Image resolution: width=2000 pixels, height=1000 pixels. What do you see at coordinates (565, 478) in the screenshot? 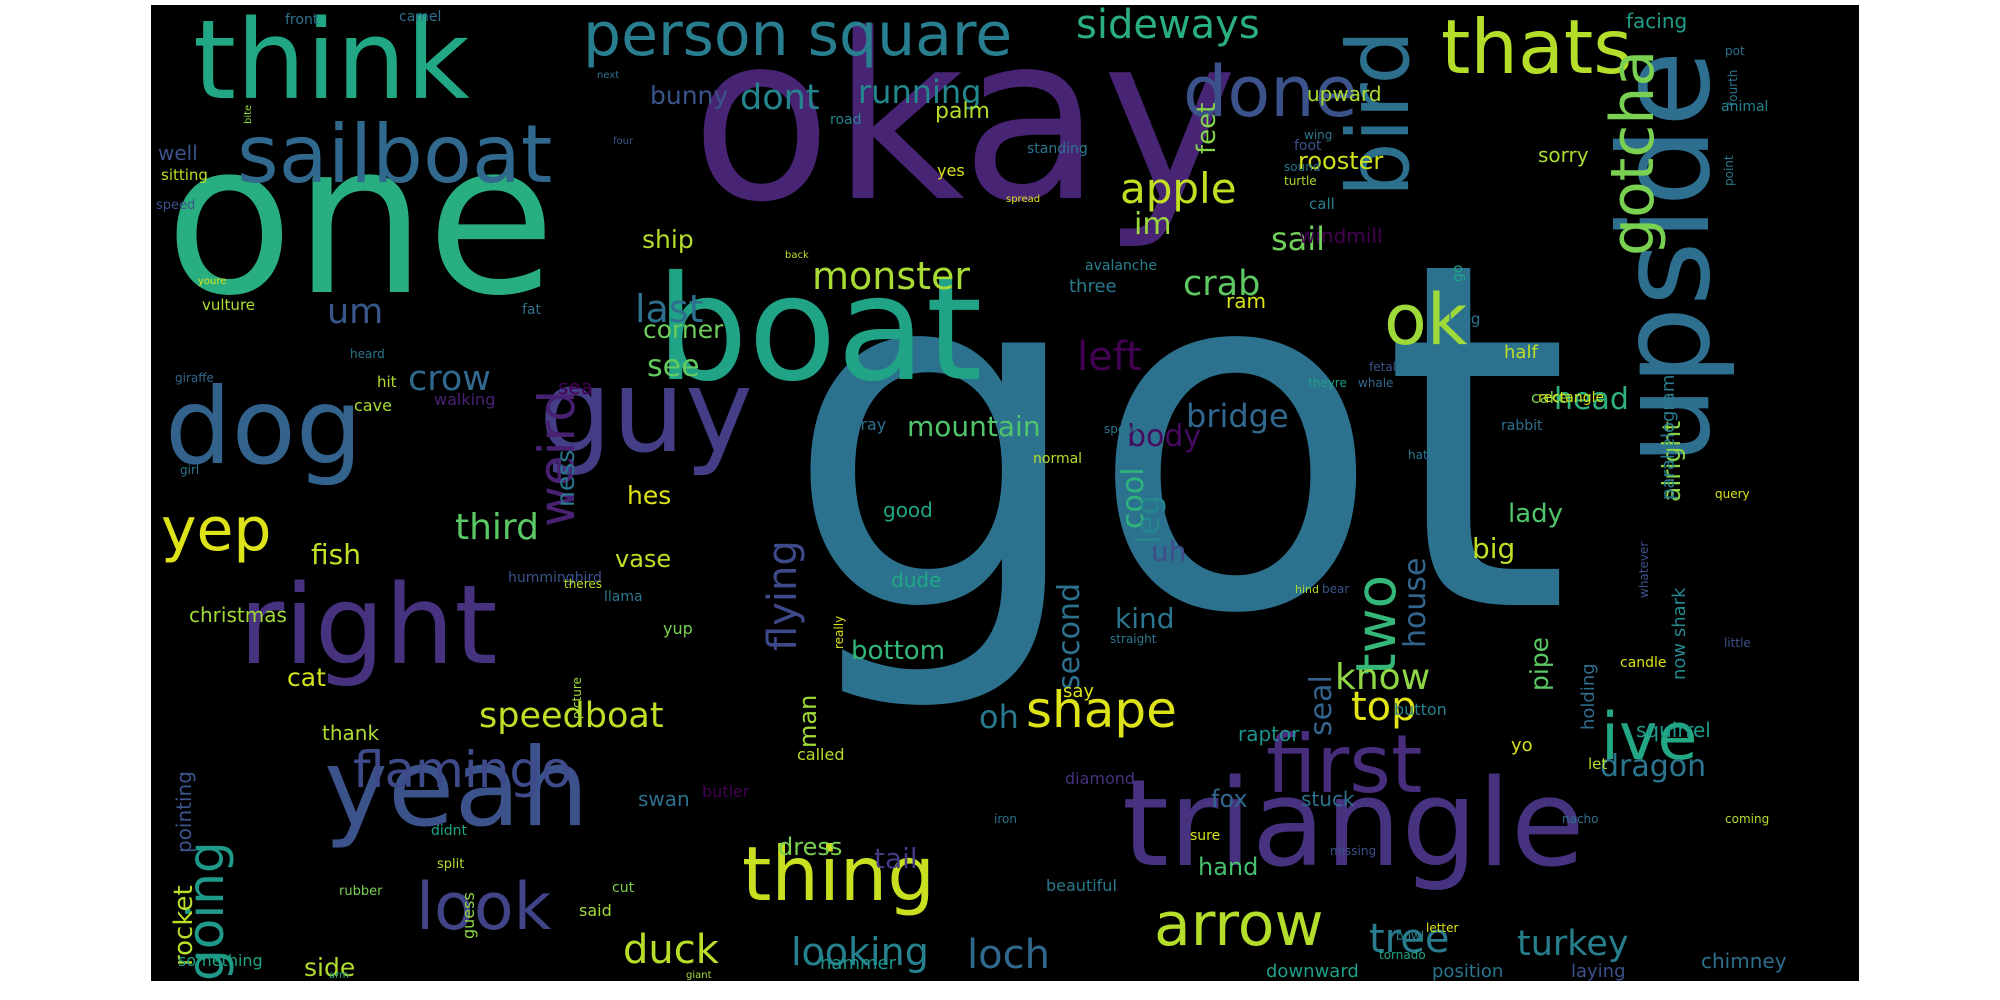
I see `word-ness: ness` at bounding box center [565, 478].